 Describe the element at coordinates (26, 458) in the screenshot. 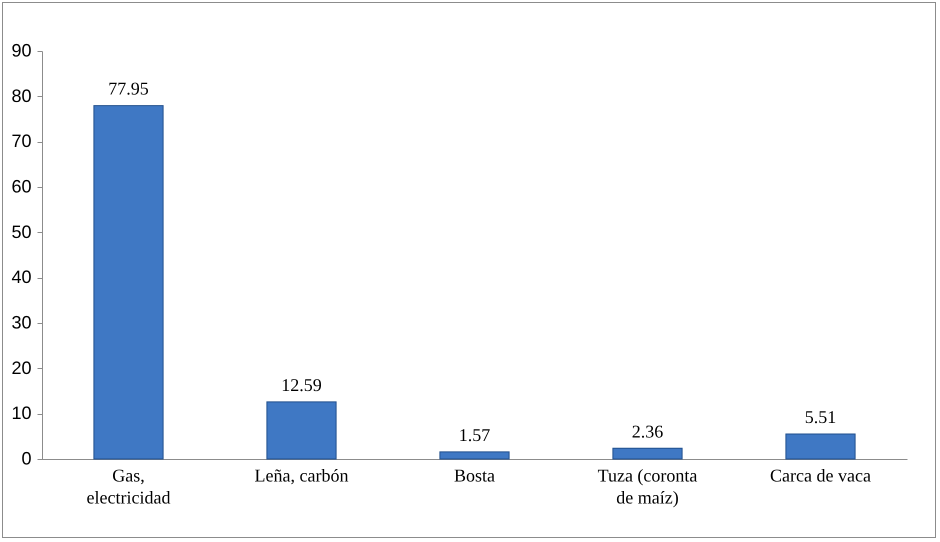

I see `y-tick-label: 0` at that location.